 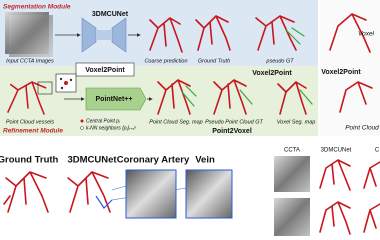 I want to click on point-cloud, so click(x=42, y=94).